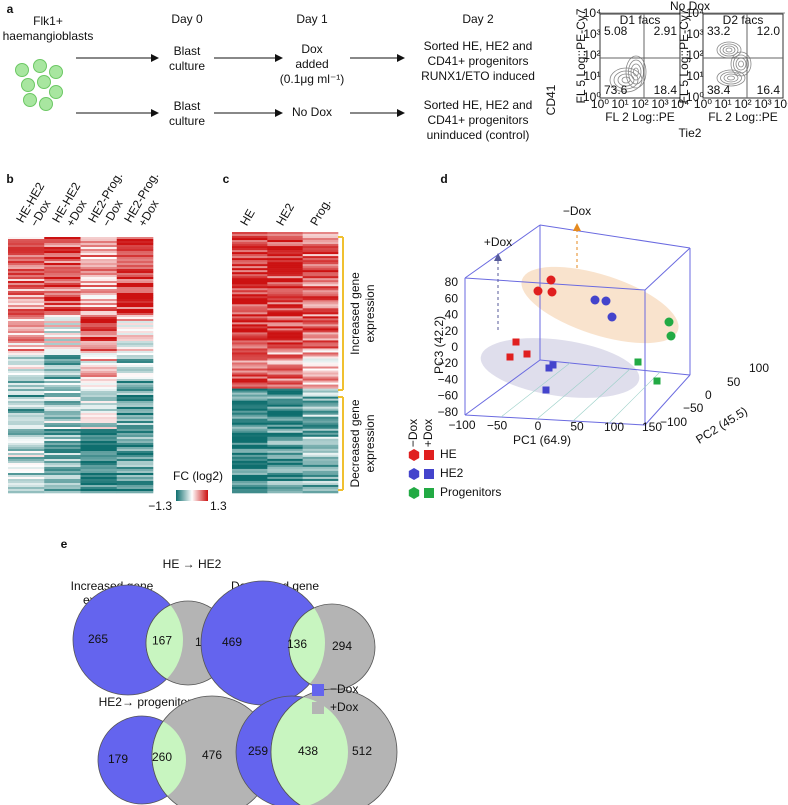 The height and width of the screenshot is (805, 788). I want to click on label: (0.1μg ml⁻¹), so click(312, 79).